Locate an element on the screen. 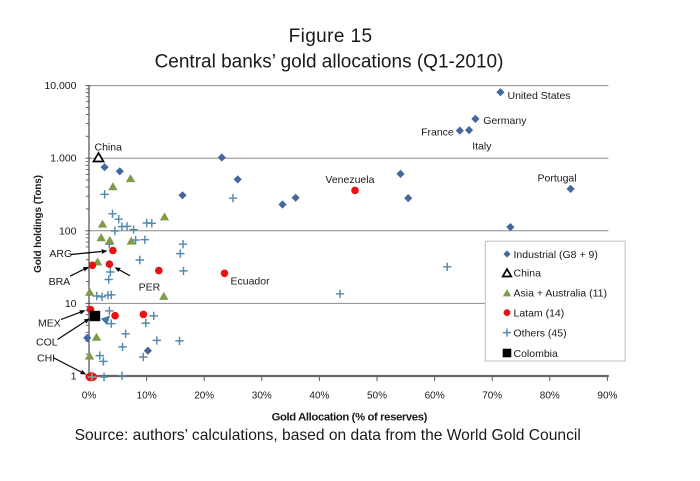  svg-text: 90% is located at coordinates (607, 396).